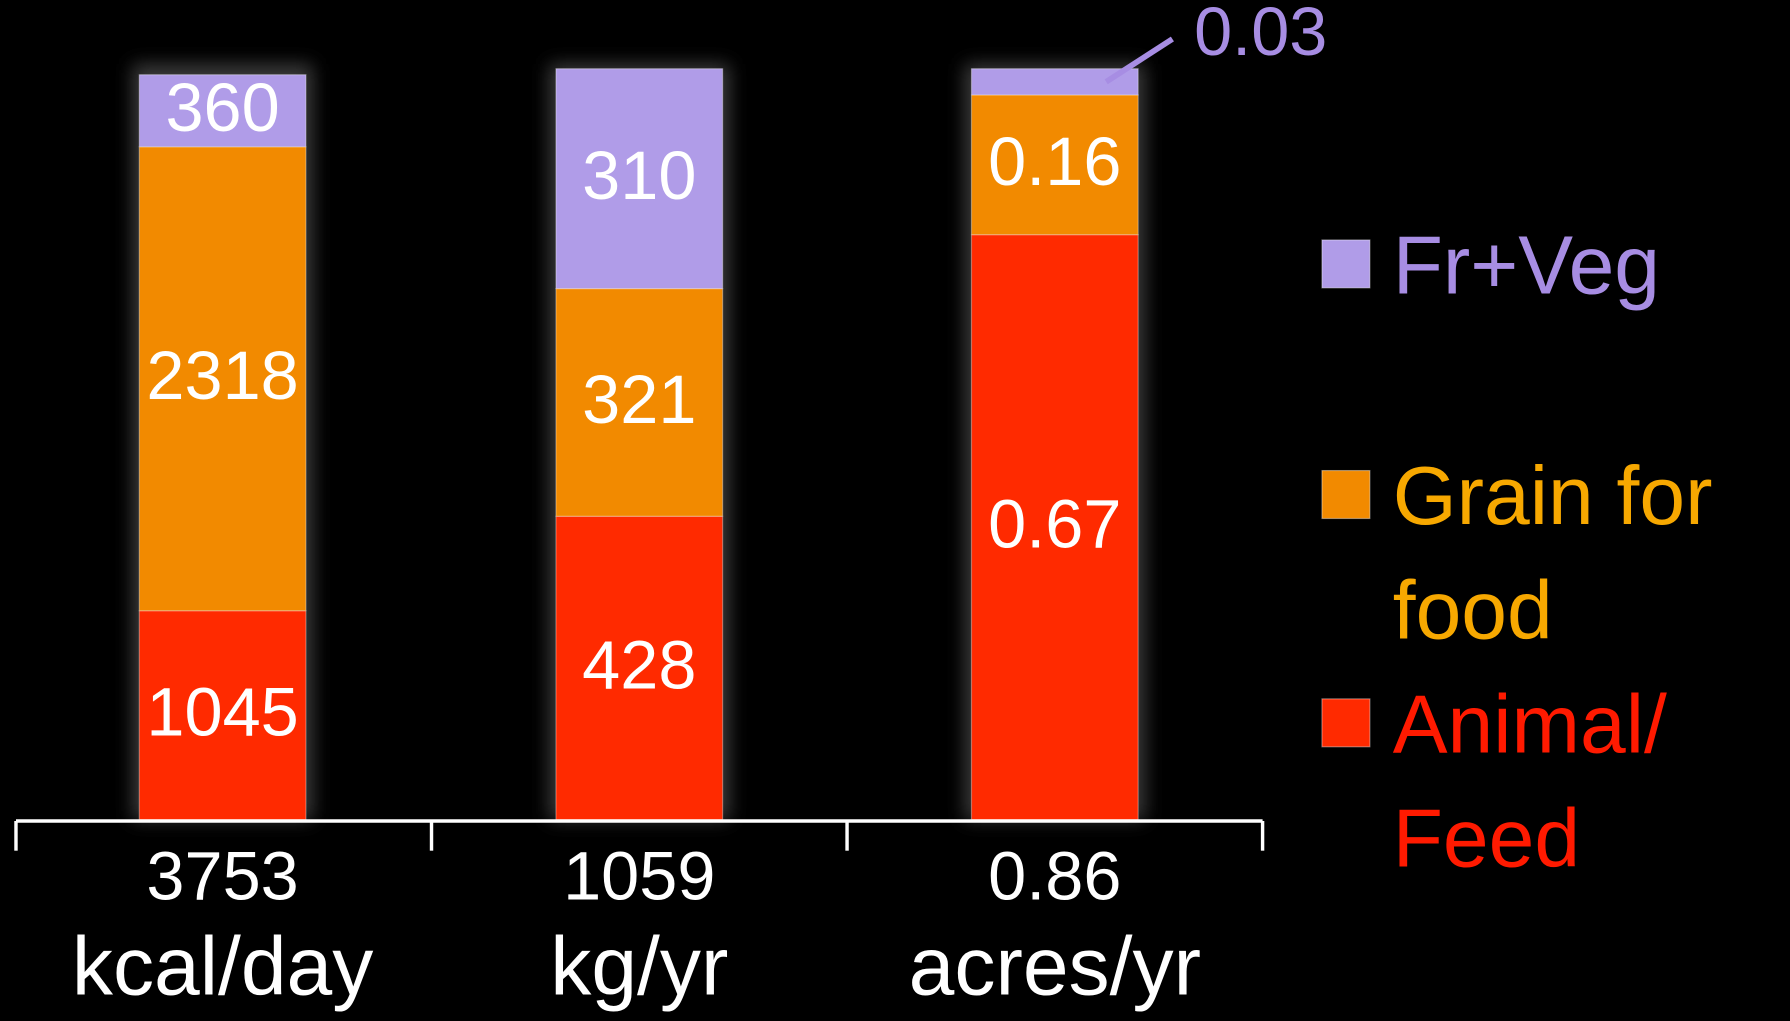 The height and width of the screenshot is (1021, 1790). Describe the element at coordinates (223, 967) in the screenshot. I see `category-label: kcal/day` at that location.